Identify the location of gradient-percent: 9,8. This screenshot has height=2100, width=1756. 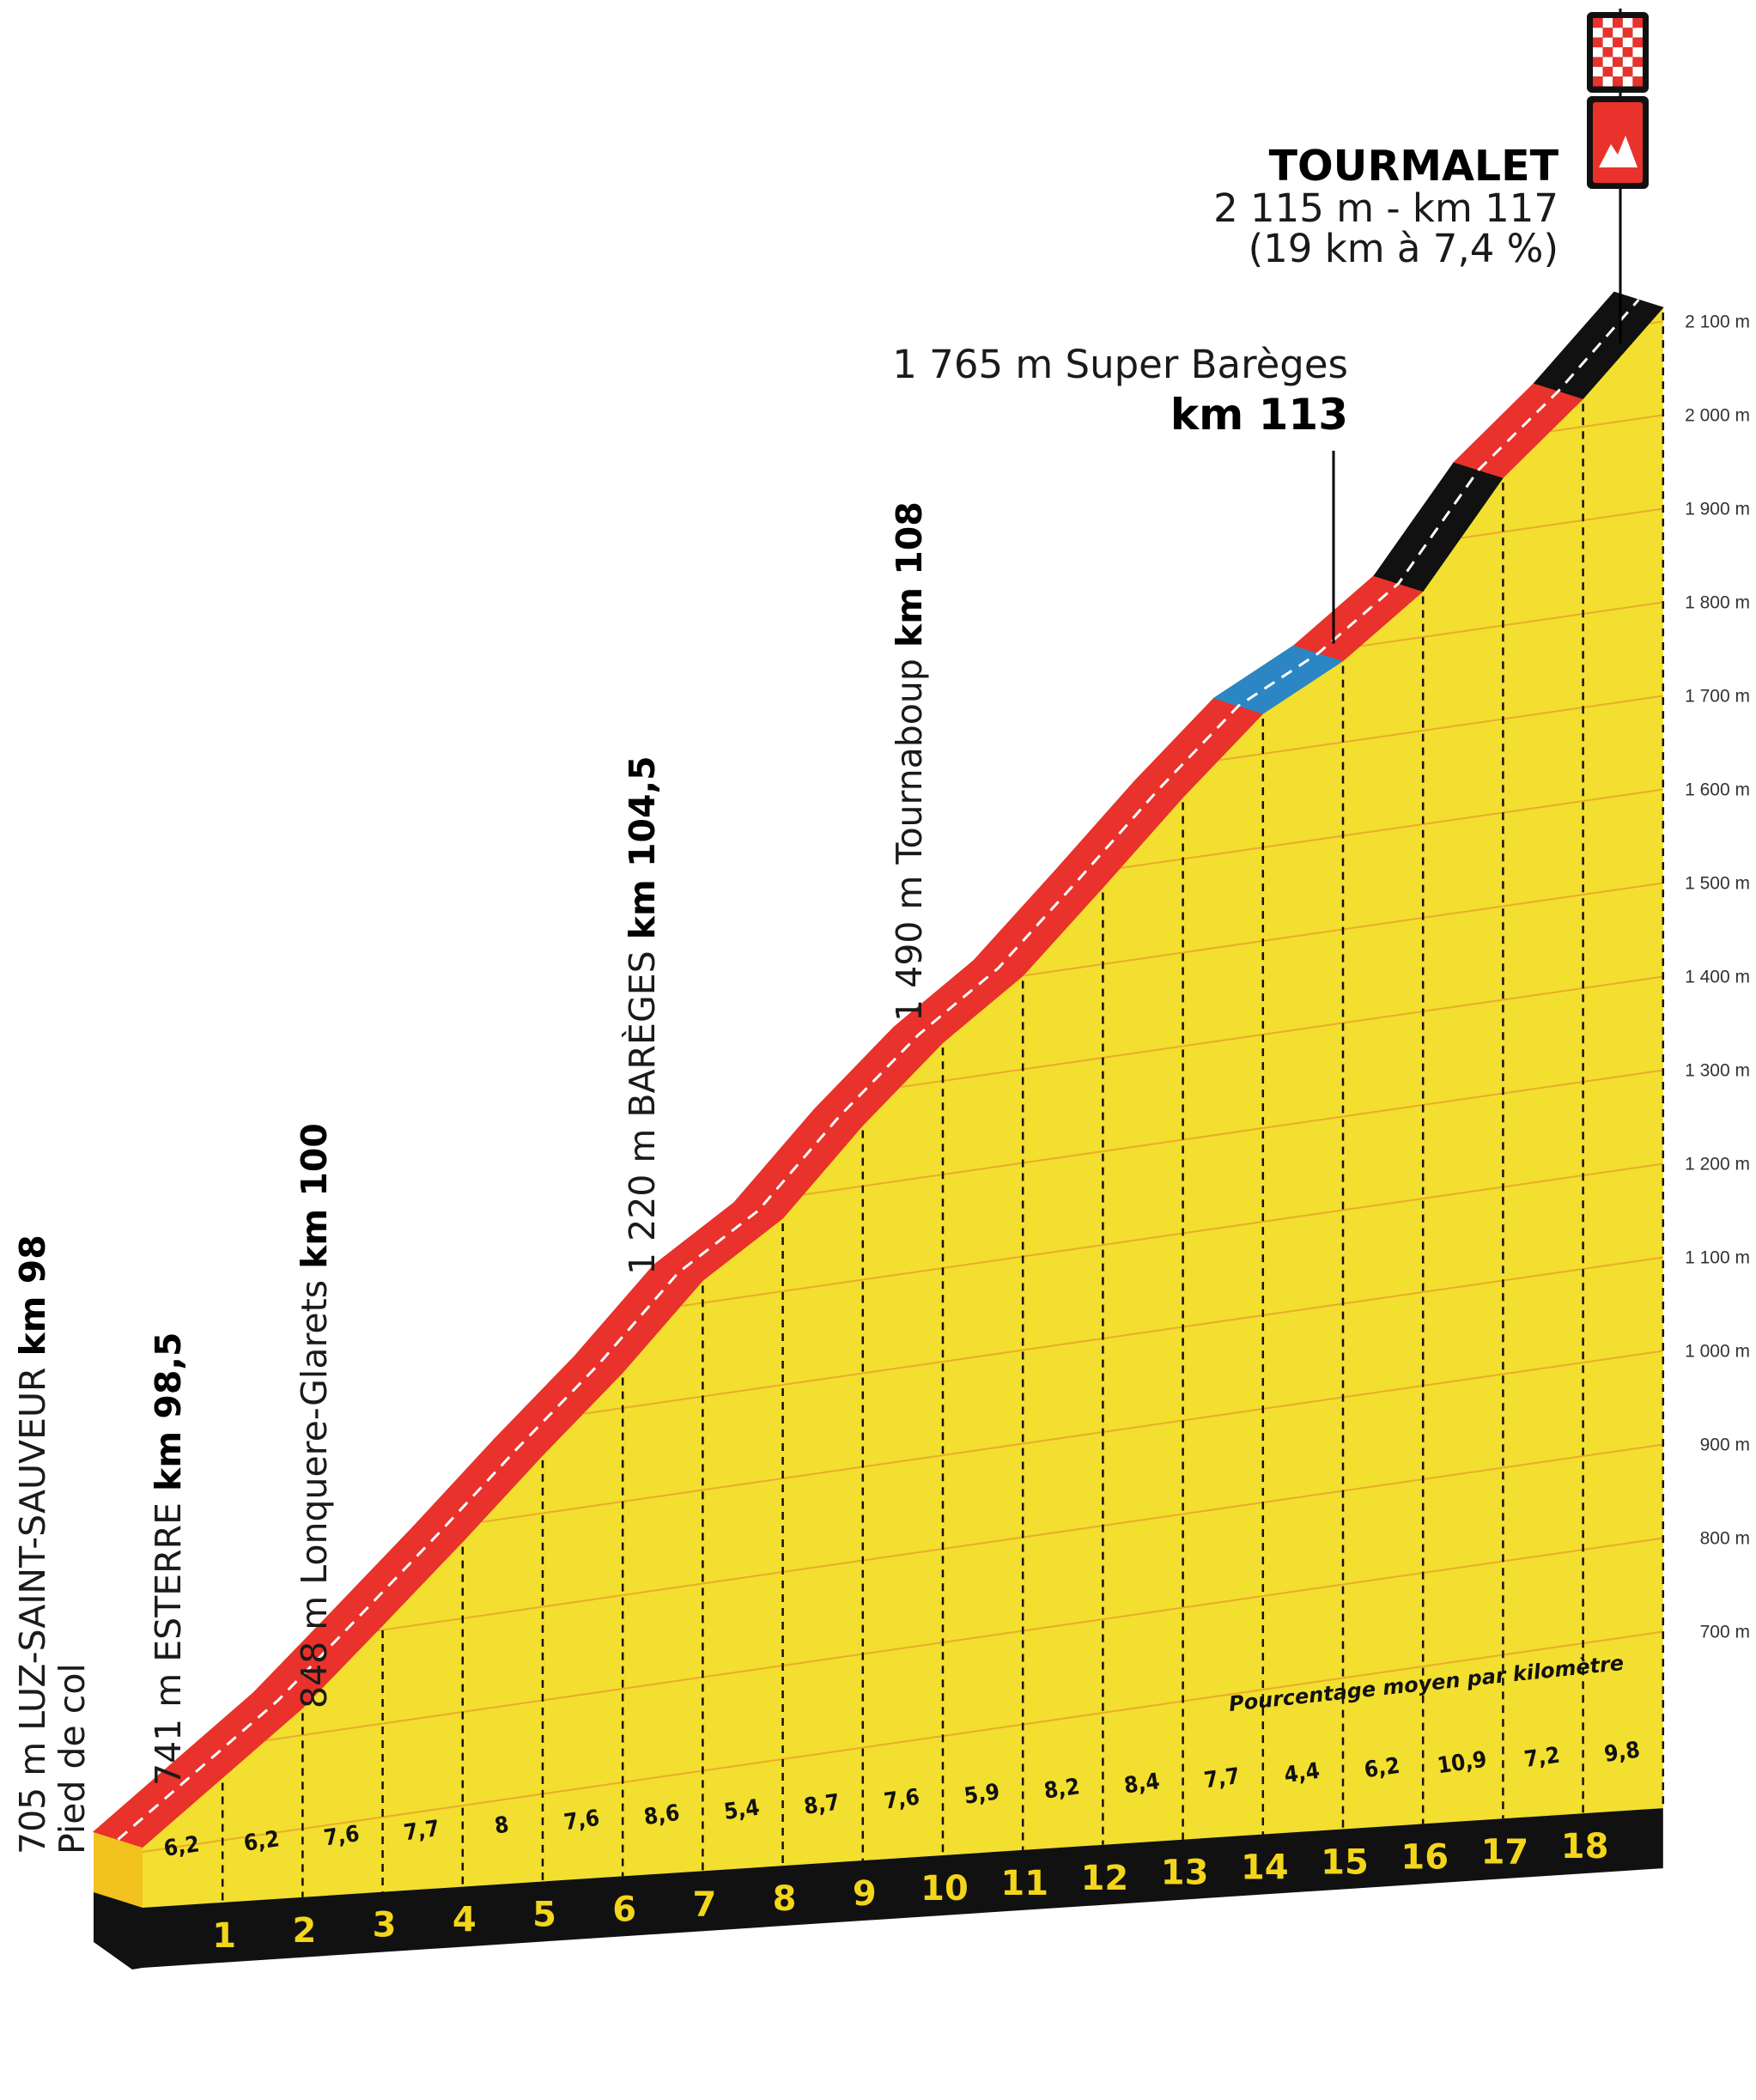
(1621, 1752).